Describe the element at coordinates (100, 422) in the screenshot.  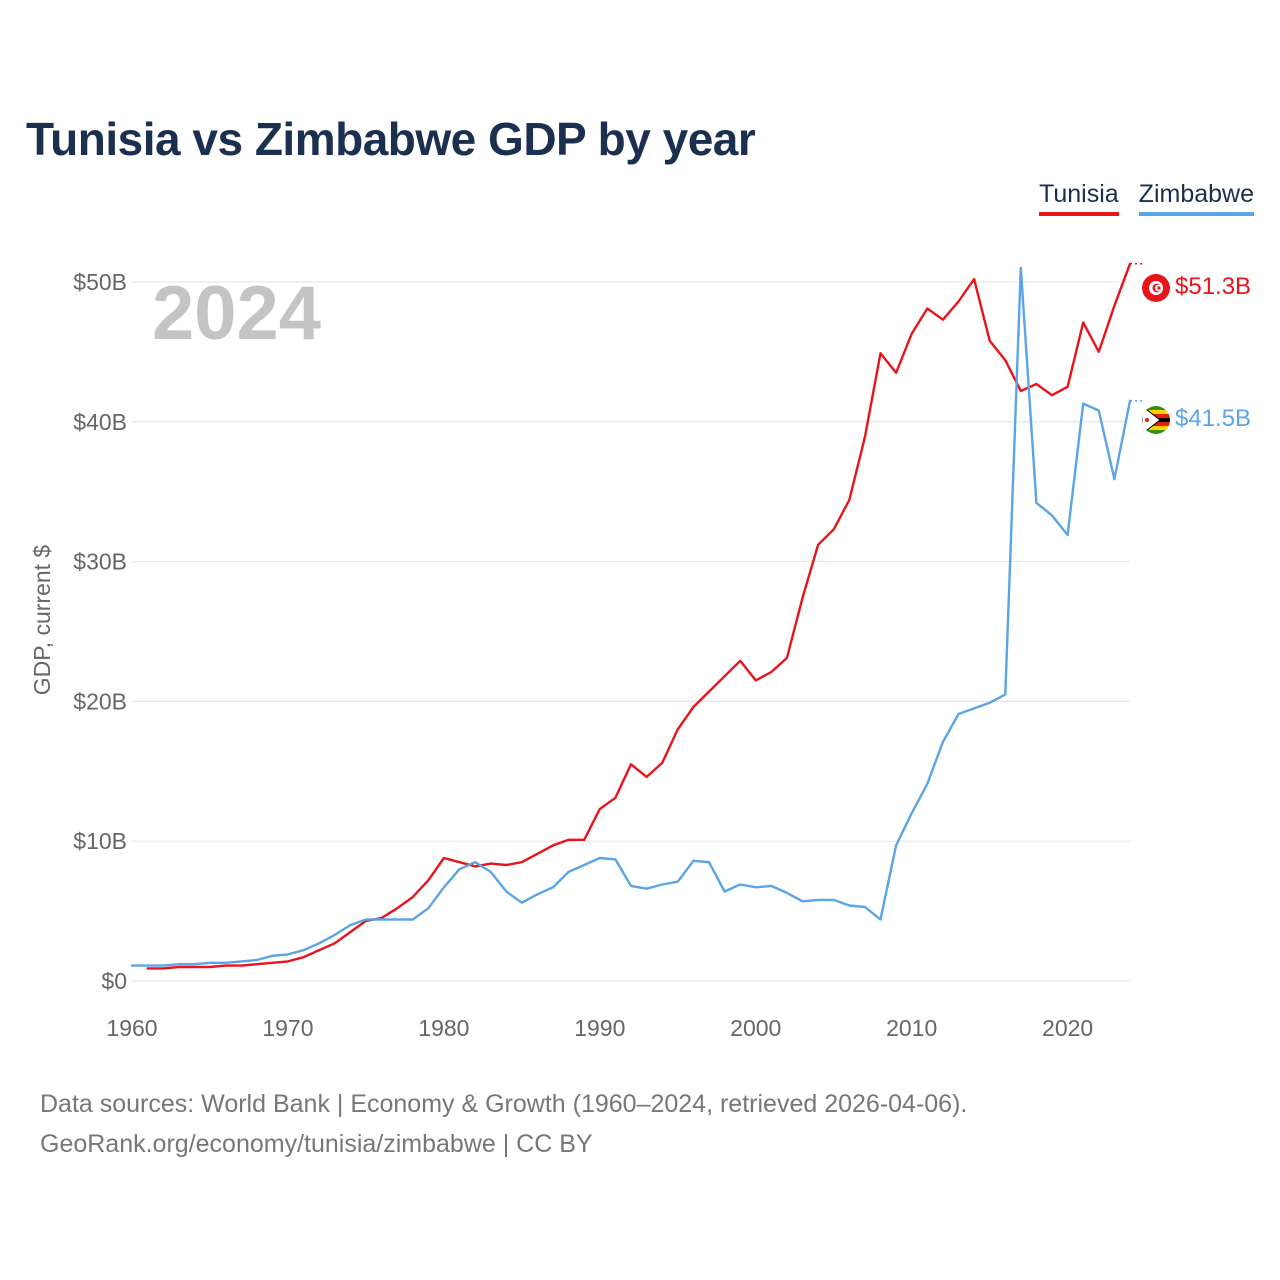
I see `y-tick-label: $40B` at that location.